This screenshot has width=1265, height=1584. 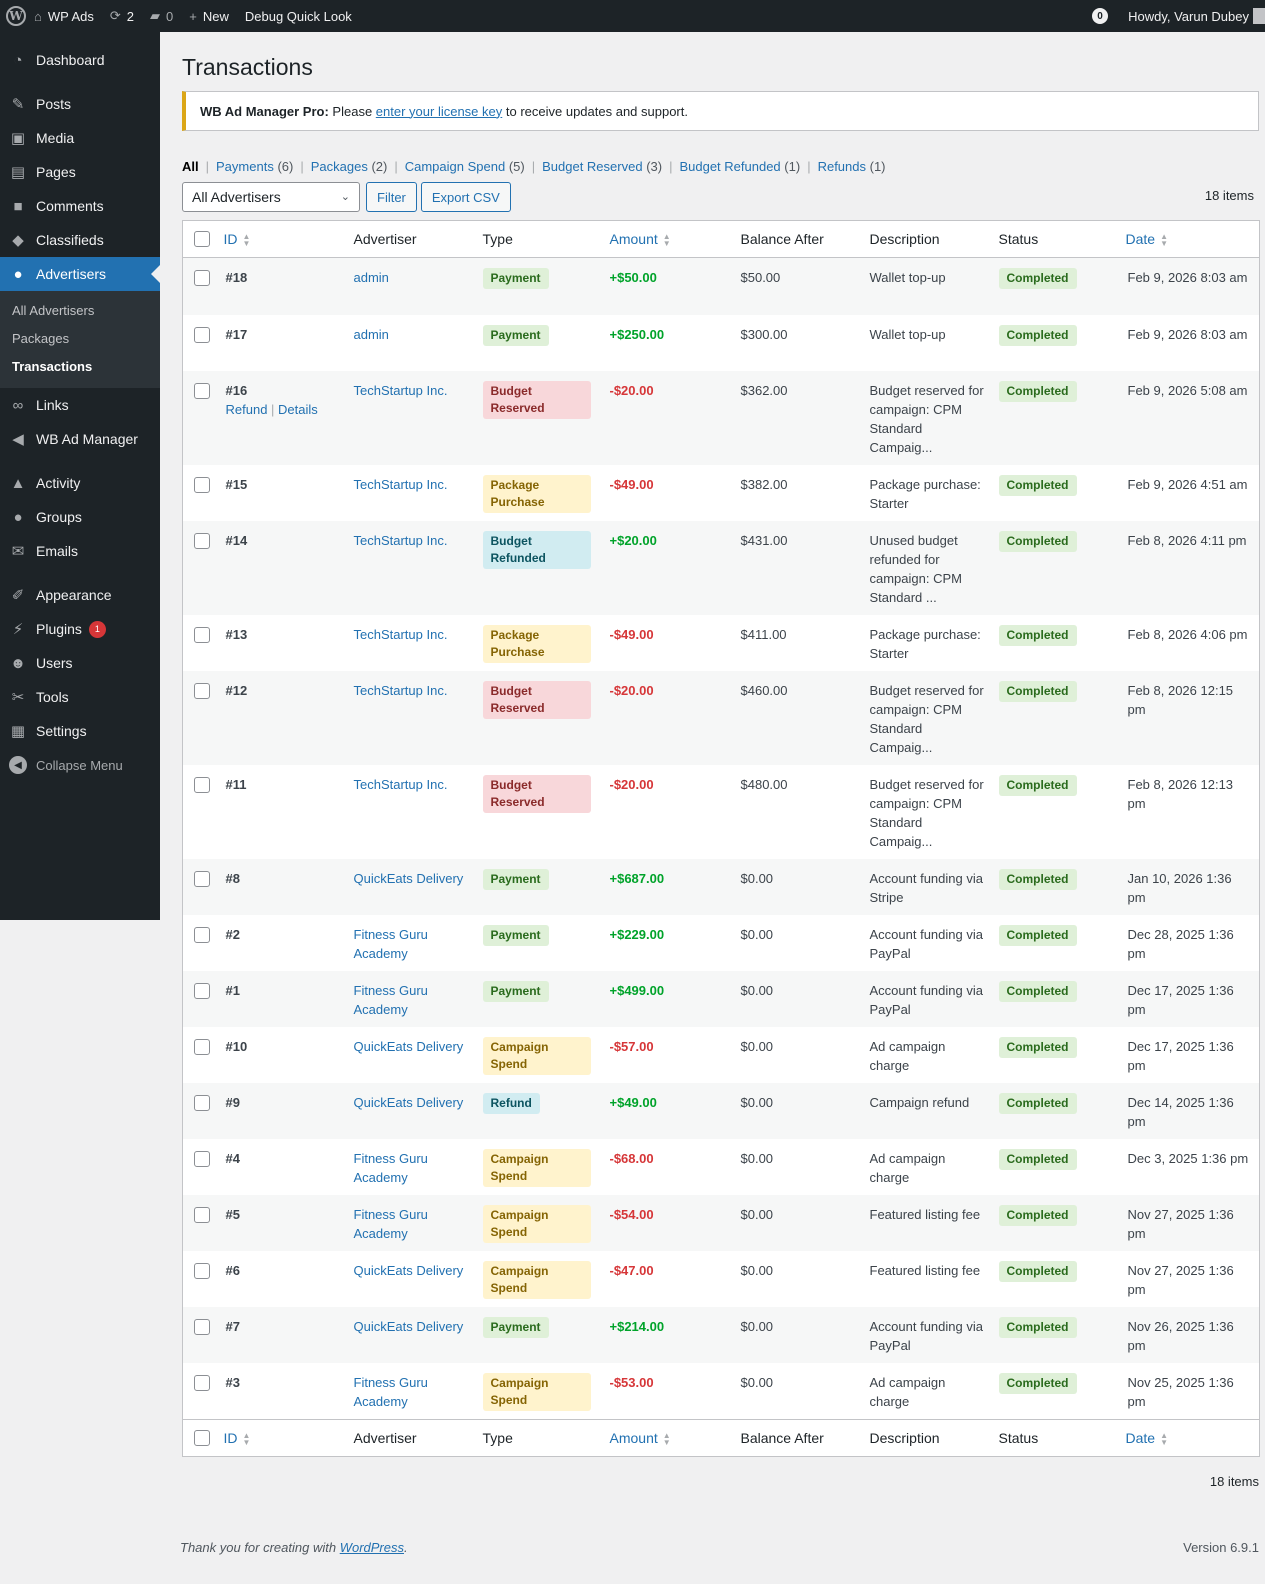 I want to click on filter-packages: Packages (2), so click(x=349, y=166).